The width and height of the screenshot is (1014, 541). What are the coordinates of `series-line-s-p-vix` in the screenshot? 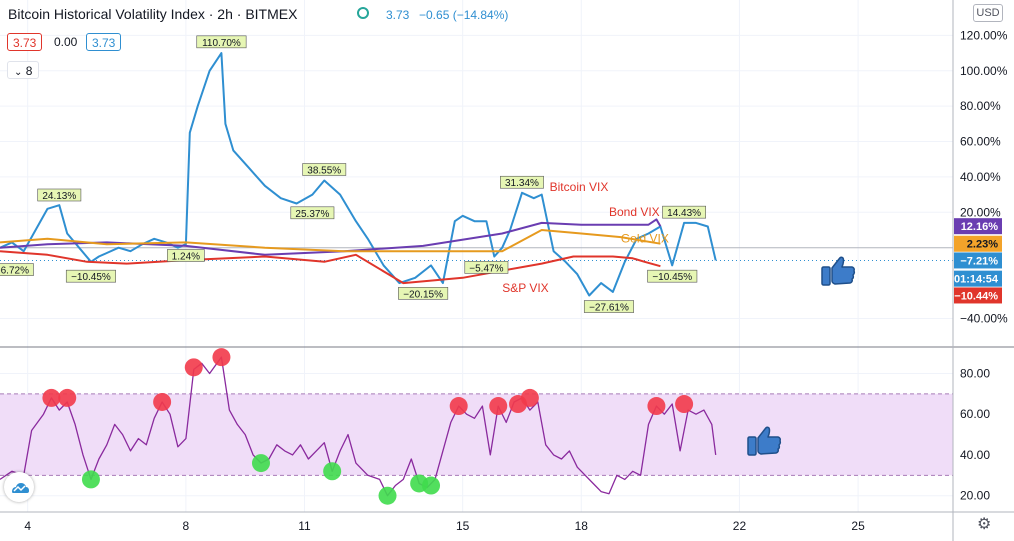 It's located at (330, 267).